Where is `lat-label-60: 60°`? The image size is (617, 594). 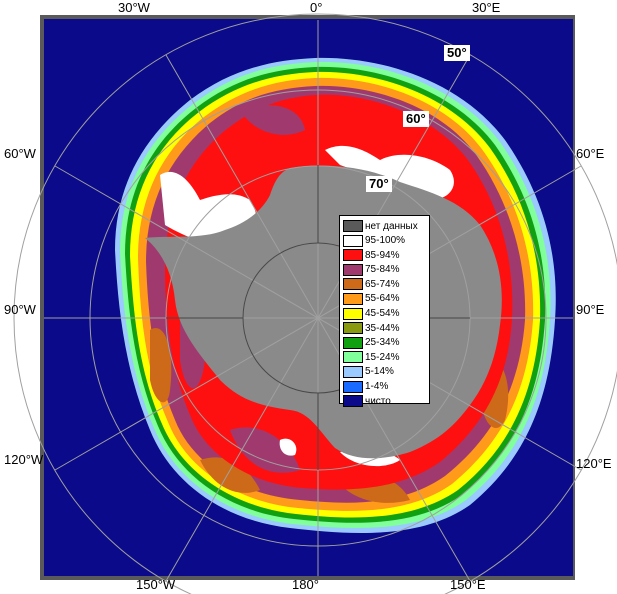 lat-label-60: 60° is located at coordinates (416, 119).